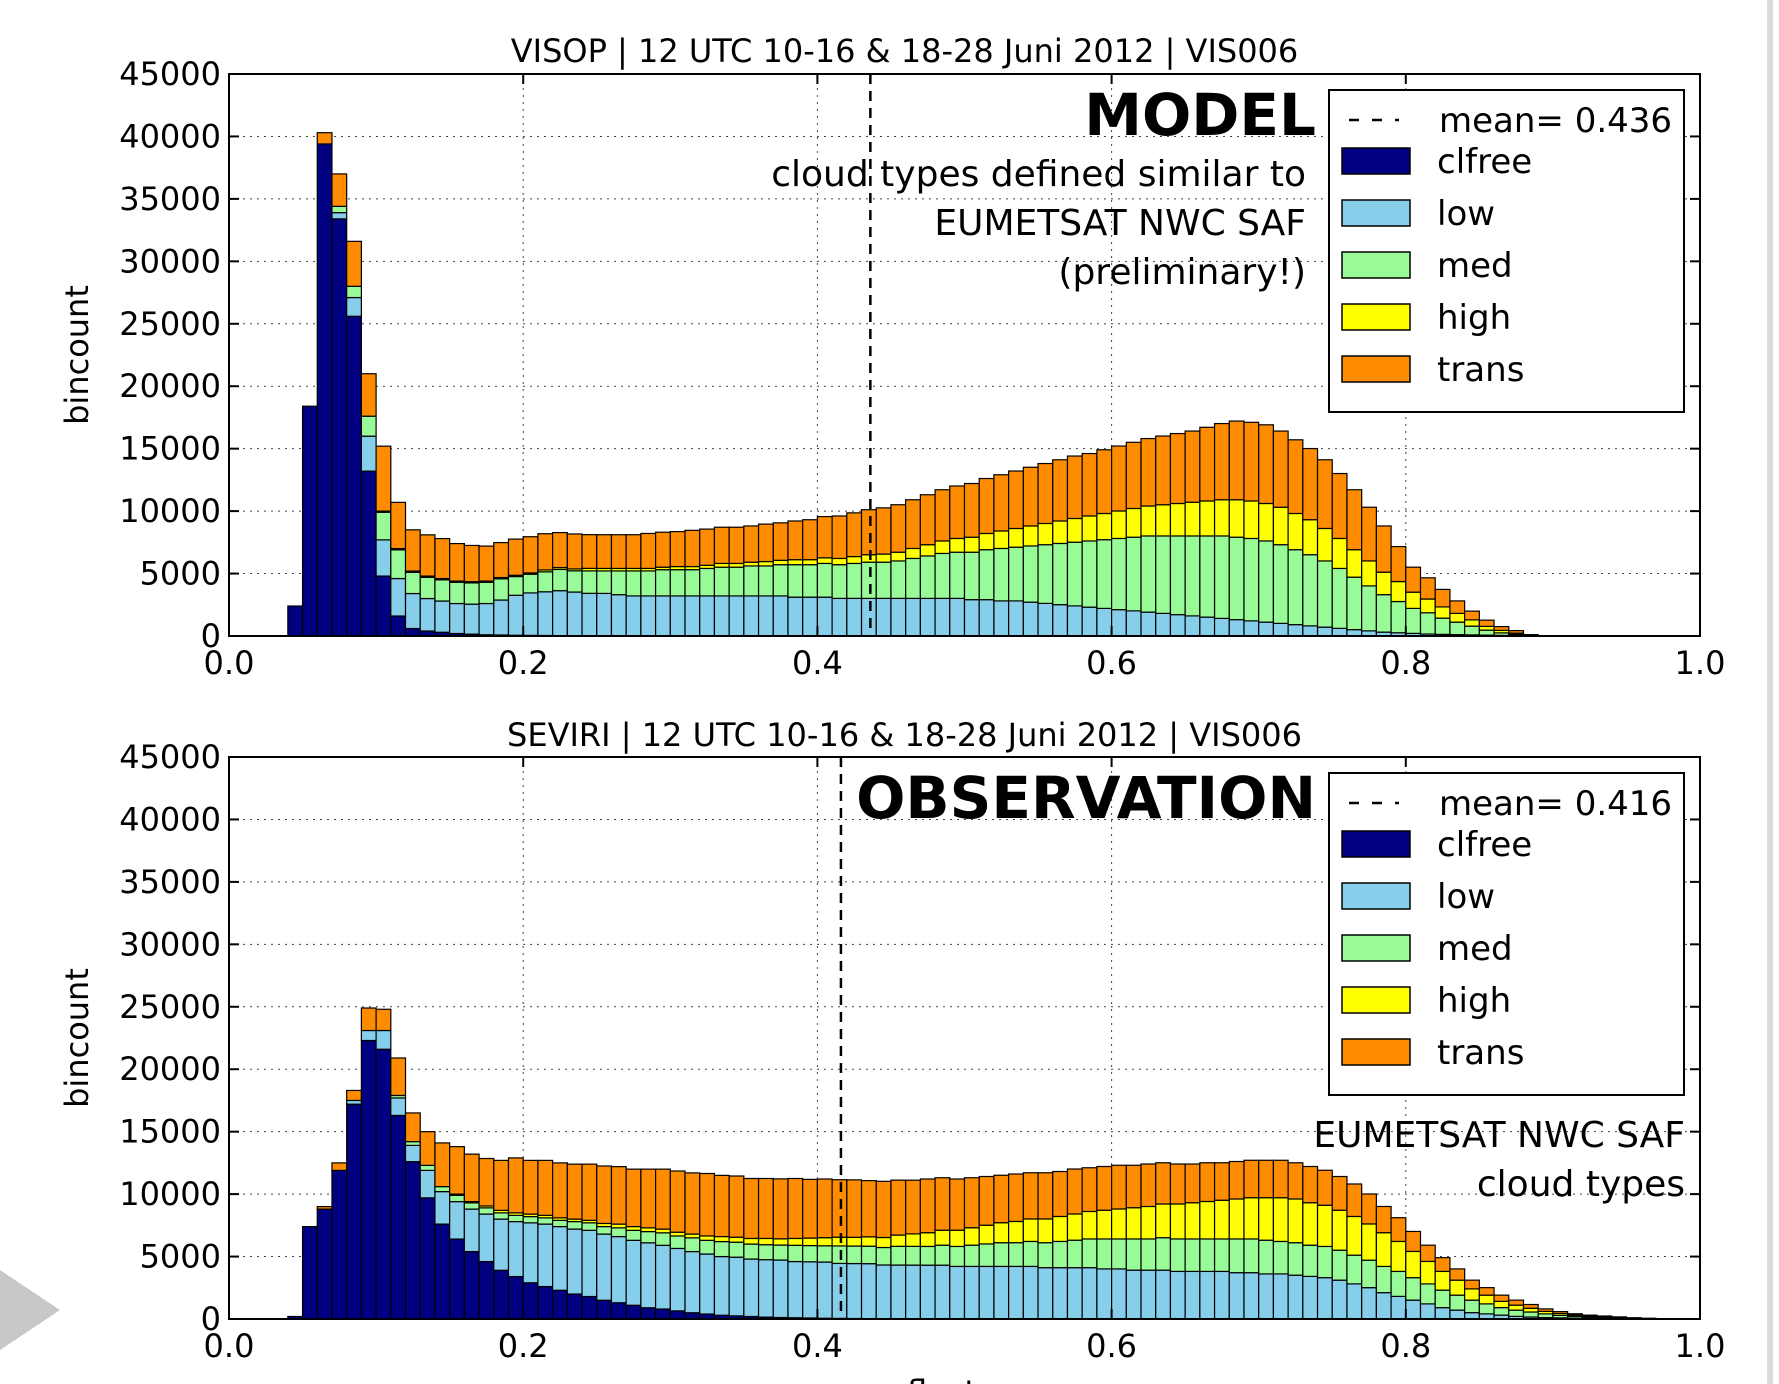 The width and height of the screenshot is (1779, 1384). I want to click on y-axis-label: bincount, so click(77, 1038).